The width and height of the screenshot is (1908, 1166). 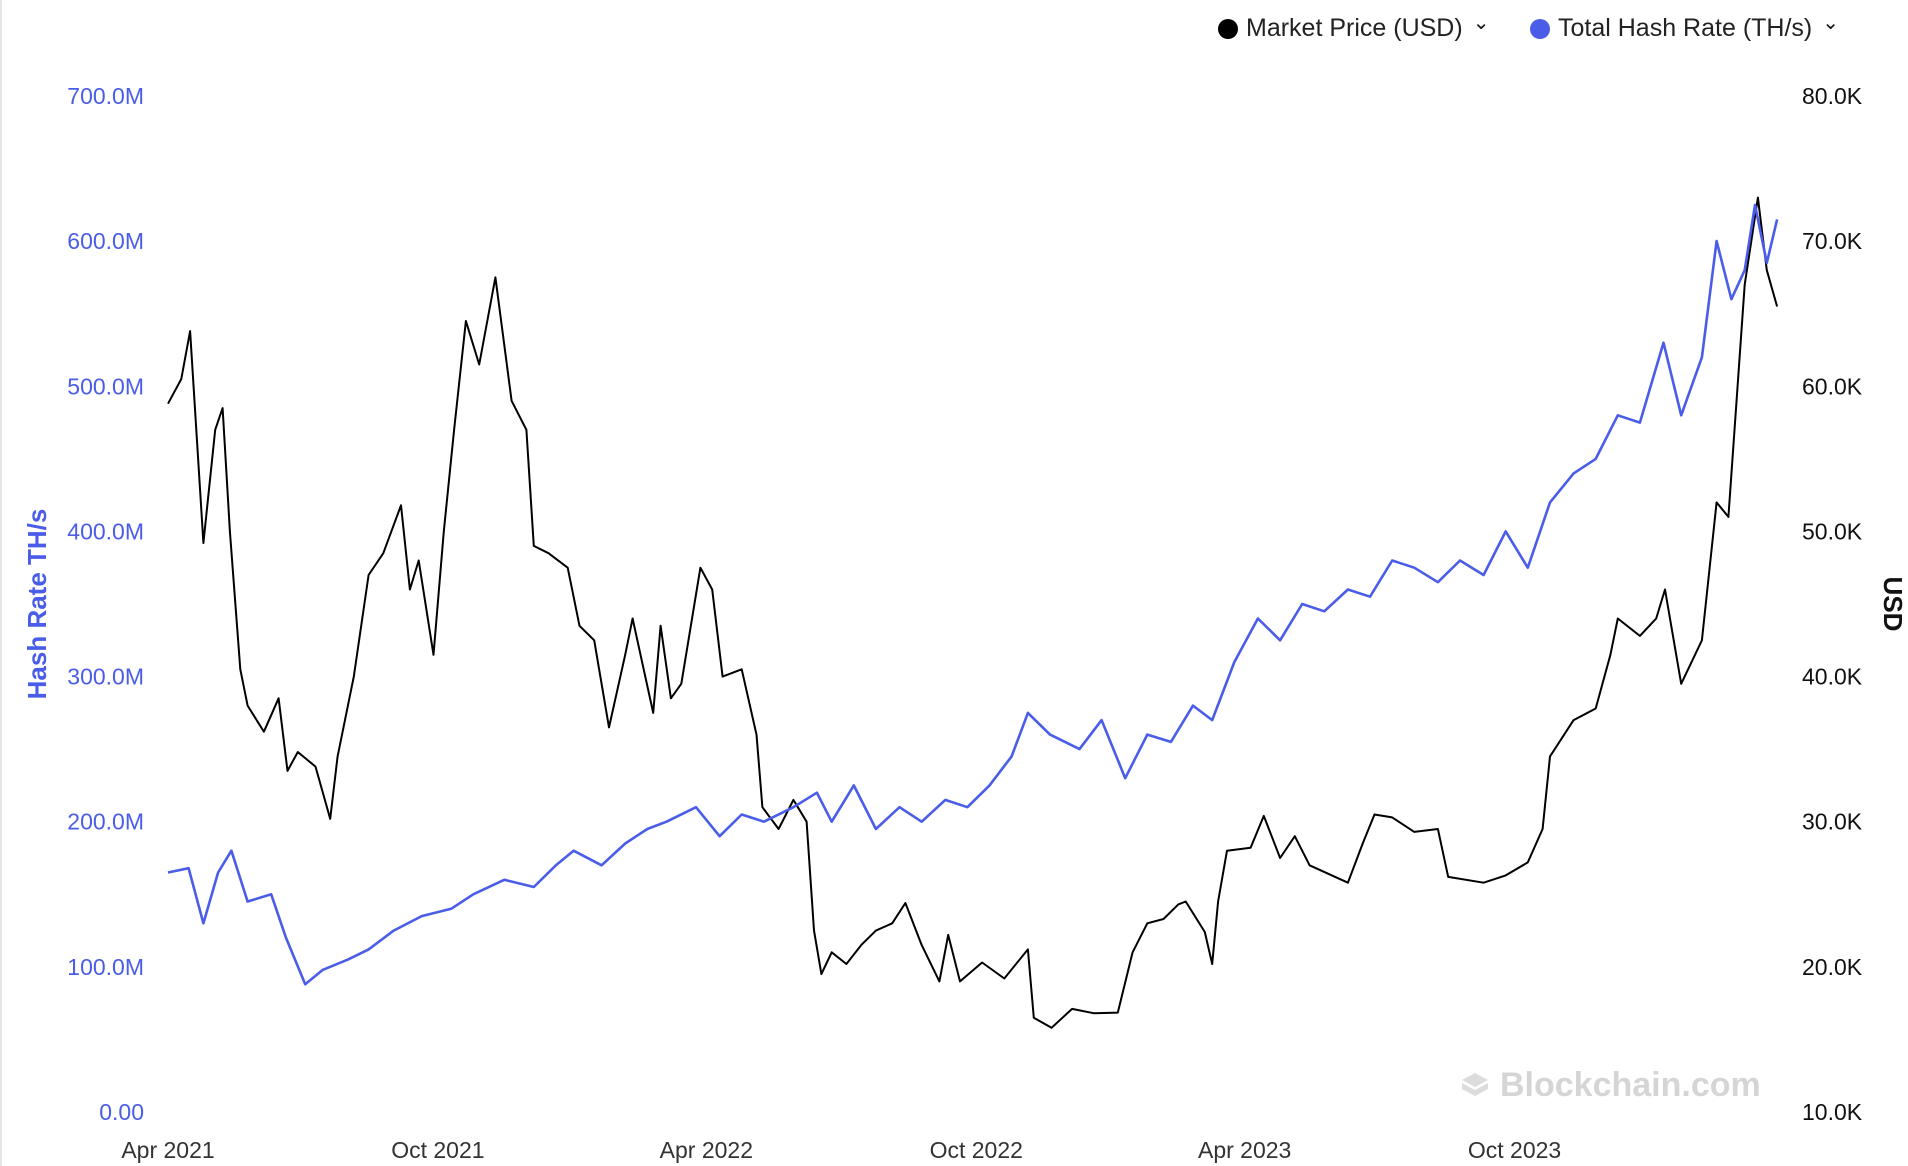 What do you see at coordinates (1832, 604) in the screenshot?
I see `right-axis: 10.0K 20.0K 30.0K 40.0K 50.0K 60.0K 70.0K 80.0K` at bounding box center [1832, 604].